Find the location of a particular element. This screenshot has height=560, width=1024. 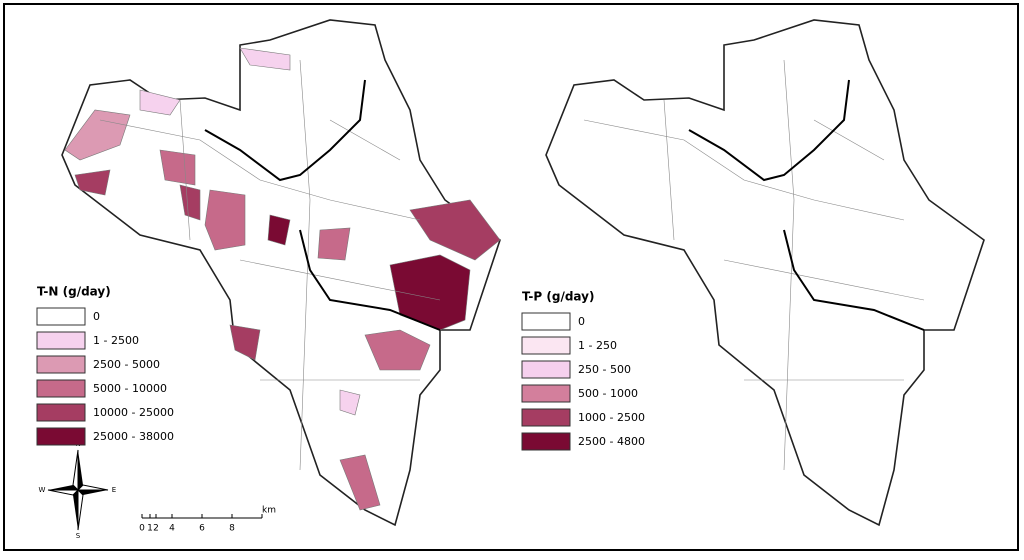

legend-label: 1000 - 2500 is located at coordinates (611, 417).